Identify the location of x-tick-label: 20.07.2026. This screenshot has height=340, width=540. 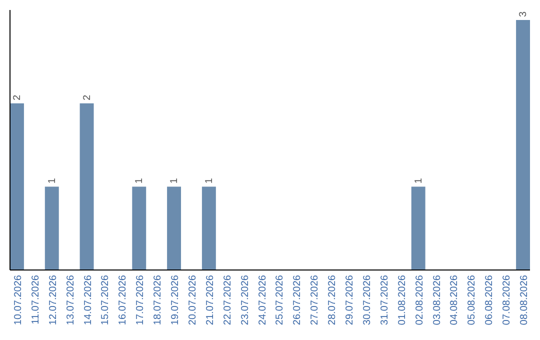
(192, 300).